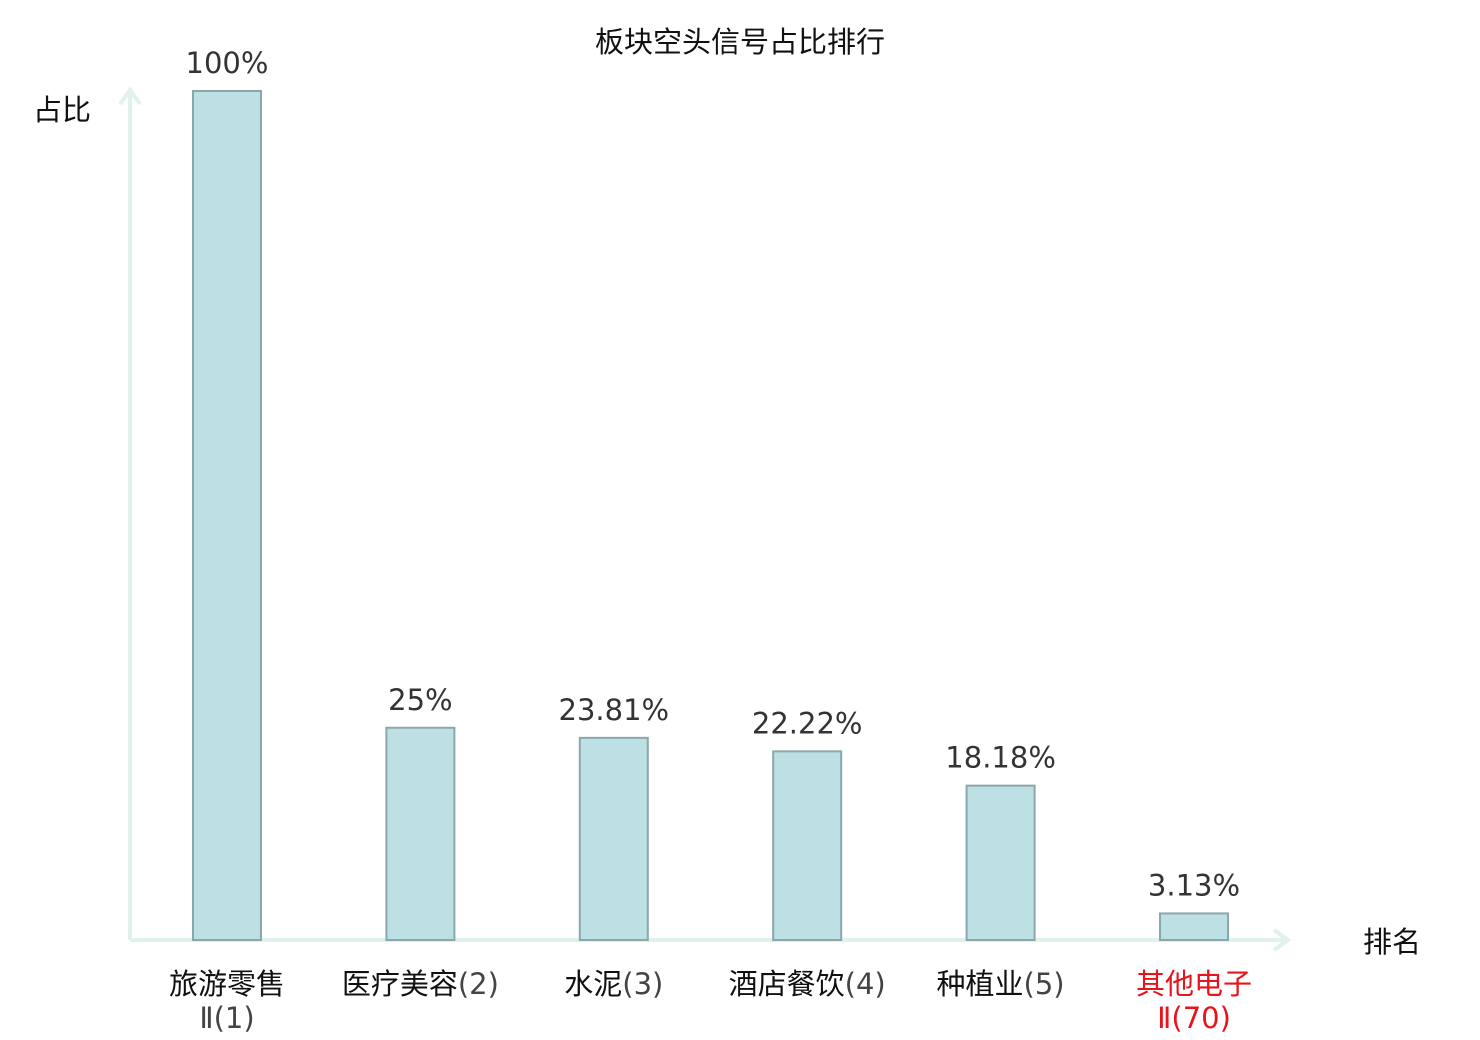 The height and width of the screenshot is (1040, 1480). I want to click on category-rank: (4), so click(865, 984).